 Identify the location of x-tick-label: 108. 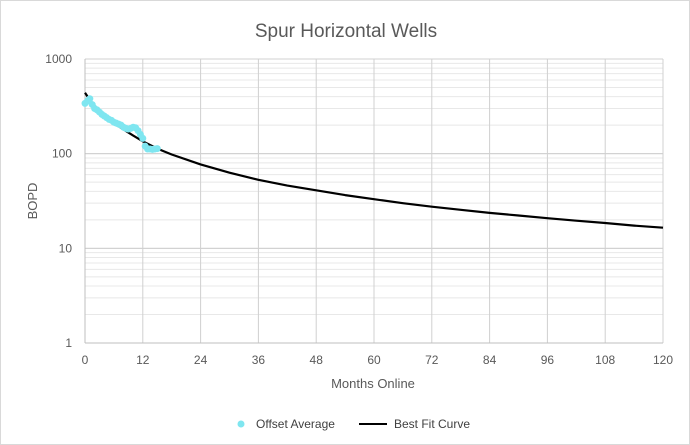
(605, 360).